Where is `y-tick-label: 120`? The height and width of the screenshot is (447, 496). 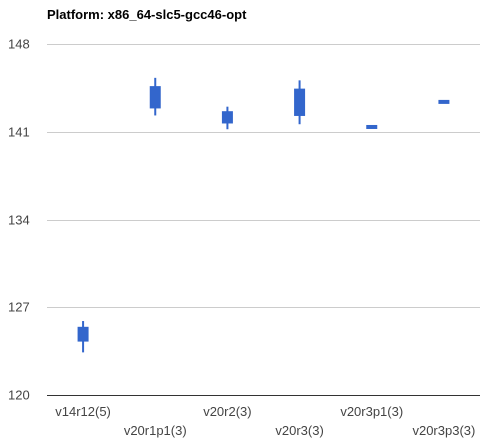
y-tick-label: 120 is located at coordinates (19, 395).